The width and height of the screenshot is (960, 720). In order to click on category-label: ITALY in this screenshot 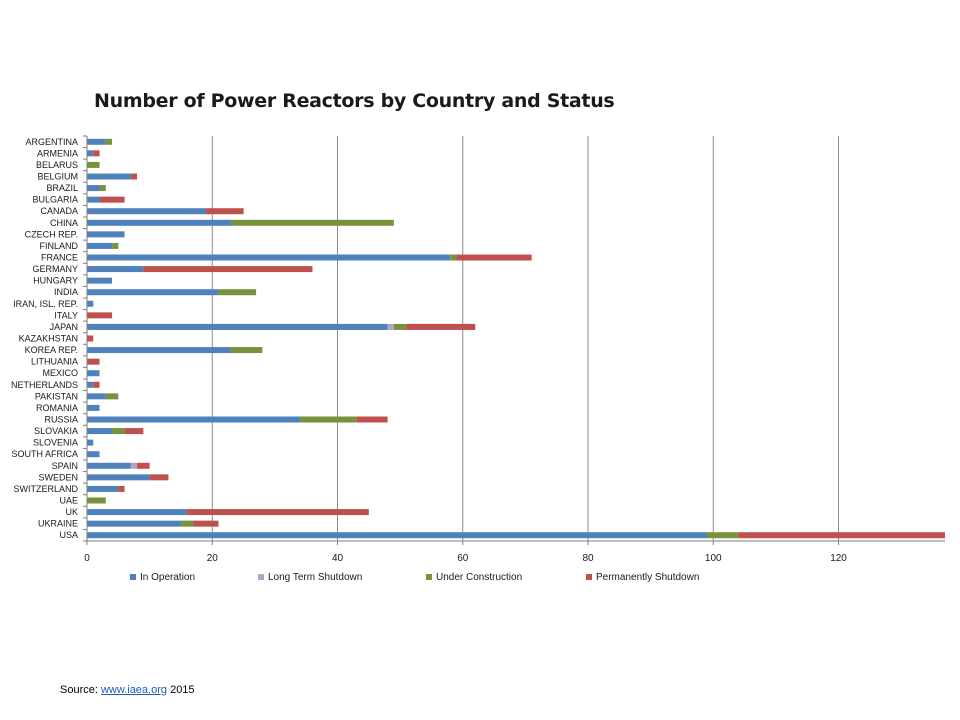, I will do `click(66, 315)`.